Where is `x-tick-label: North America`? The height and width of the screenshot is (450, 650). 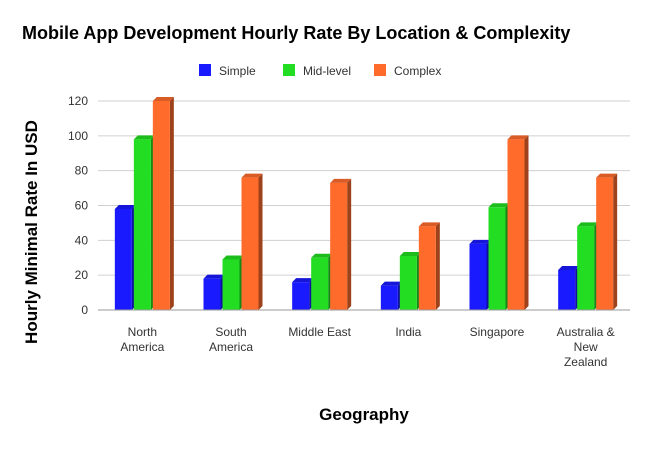
x-tick-label: North America is located at coordinates (142, 339).